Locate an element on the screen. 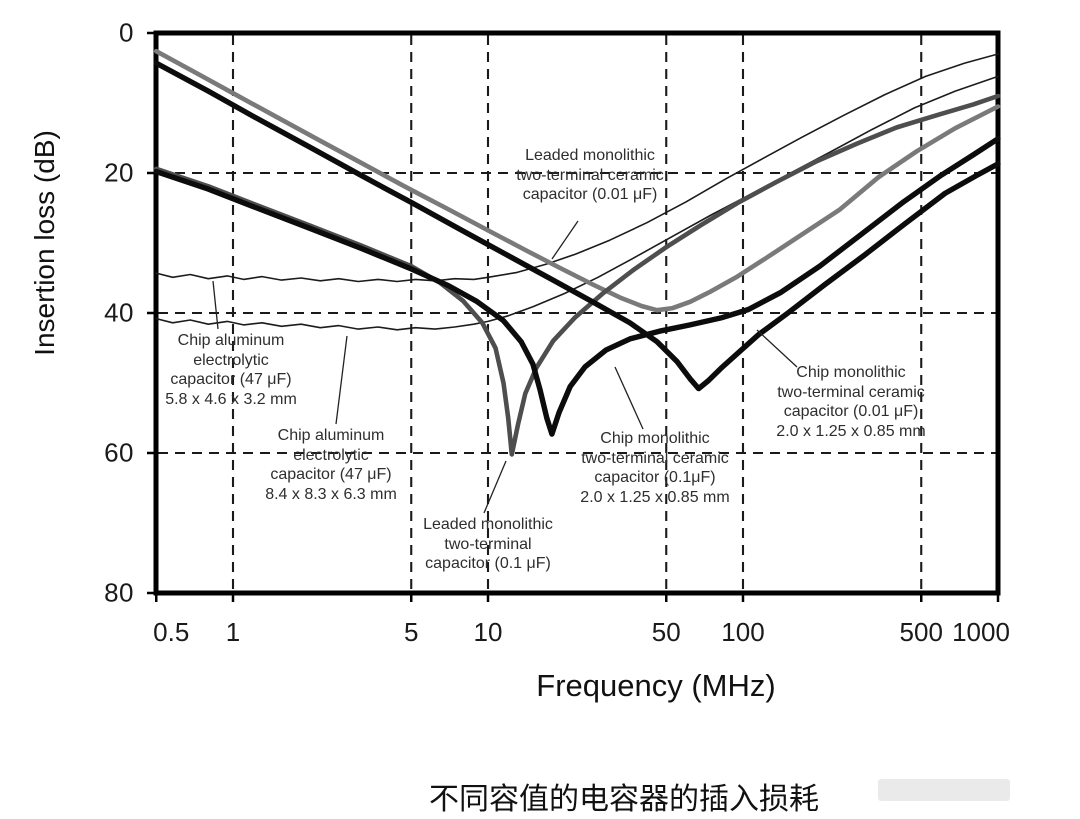 This screenshot has width=1080, height=819. x-tick-label: 0.5 is located at coordinates (171, 632).